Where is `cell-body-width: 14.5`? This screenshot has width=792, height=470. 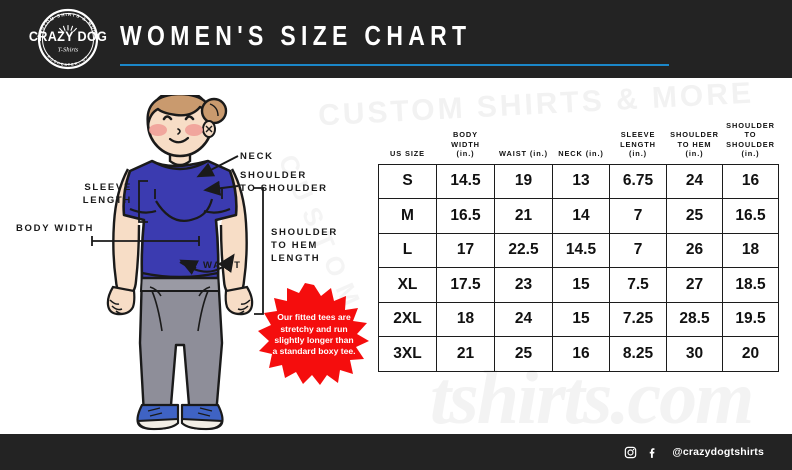
cell-body-width: 14.5 is located at coordinates (465, 181).